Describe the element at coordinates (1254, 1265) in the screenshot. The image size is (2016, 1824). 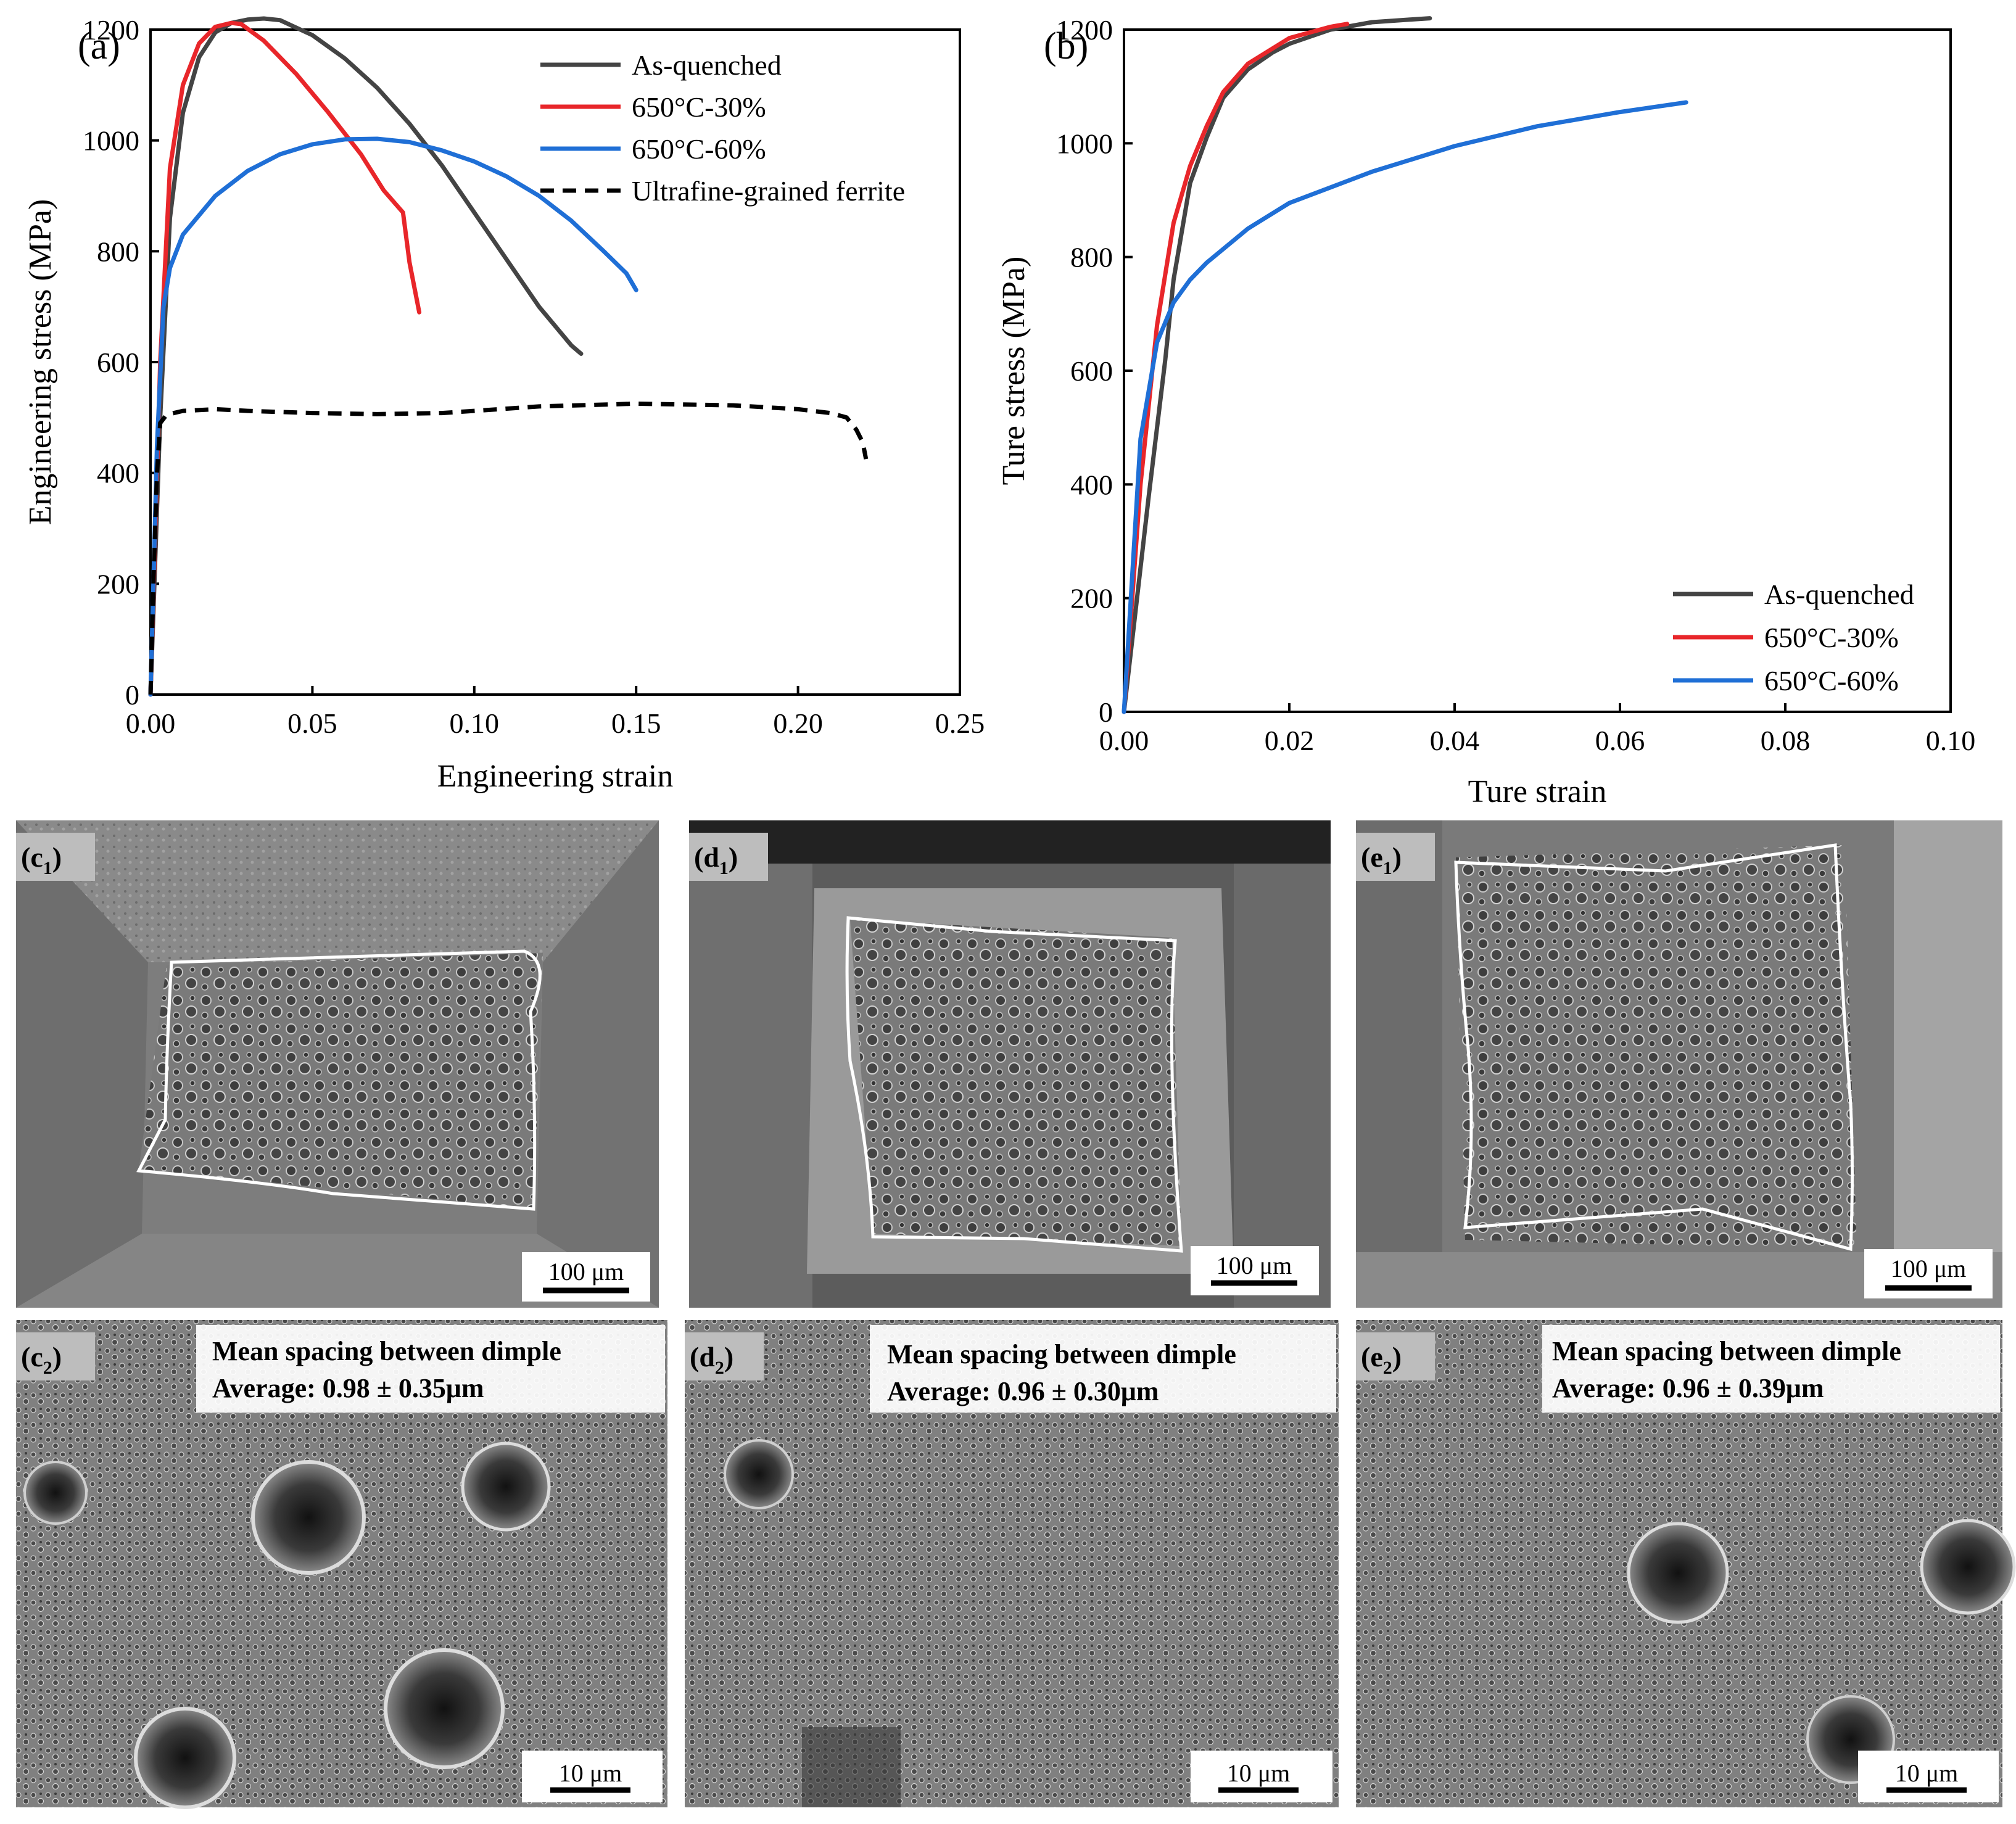
I see `scale-bar-d1: 100 μm` at that location.